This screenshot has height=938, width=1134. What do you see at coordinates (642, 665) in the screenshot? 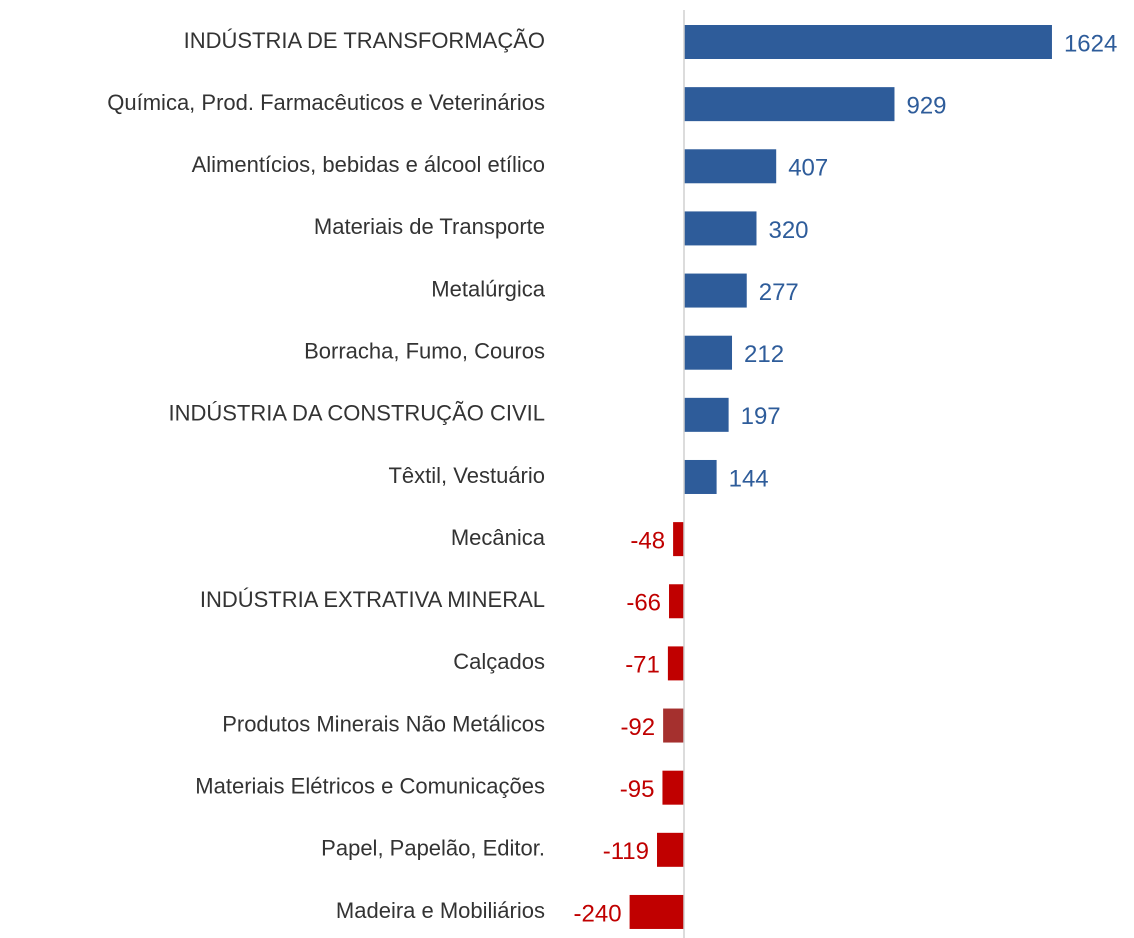
I see `value-label: -71` at bounding box center [642, 665].